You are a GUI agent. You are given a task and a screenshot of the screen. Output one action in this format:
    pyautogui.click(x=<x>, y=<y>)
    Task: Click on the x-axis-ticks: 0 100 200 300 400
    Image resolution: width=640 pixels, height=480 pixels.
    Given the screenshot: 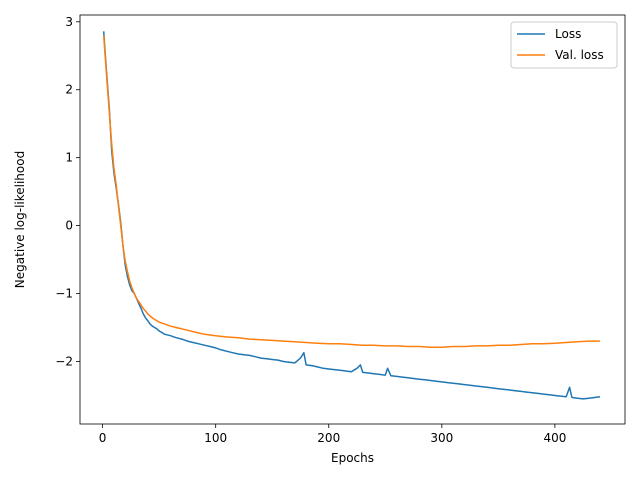 What is the action you would take?
    pyautogui.click(x=332, y=434)
    